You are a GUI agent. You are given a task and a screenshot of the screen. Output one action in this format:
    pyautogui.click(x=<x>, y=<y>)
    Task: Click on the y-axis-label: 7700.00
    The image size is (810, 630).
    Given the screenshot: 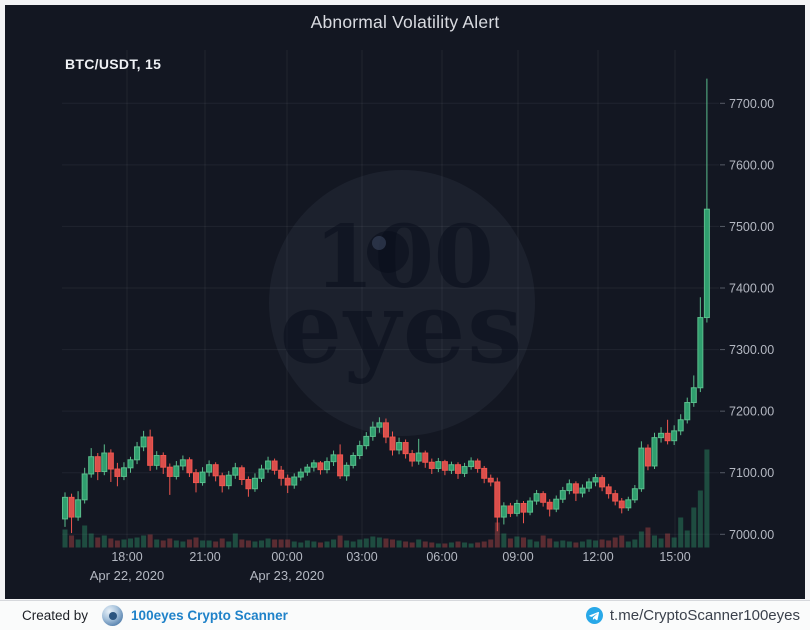 What is the action you would take?
    pyautogui.click(x=751, y=104)
    